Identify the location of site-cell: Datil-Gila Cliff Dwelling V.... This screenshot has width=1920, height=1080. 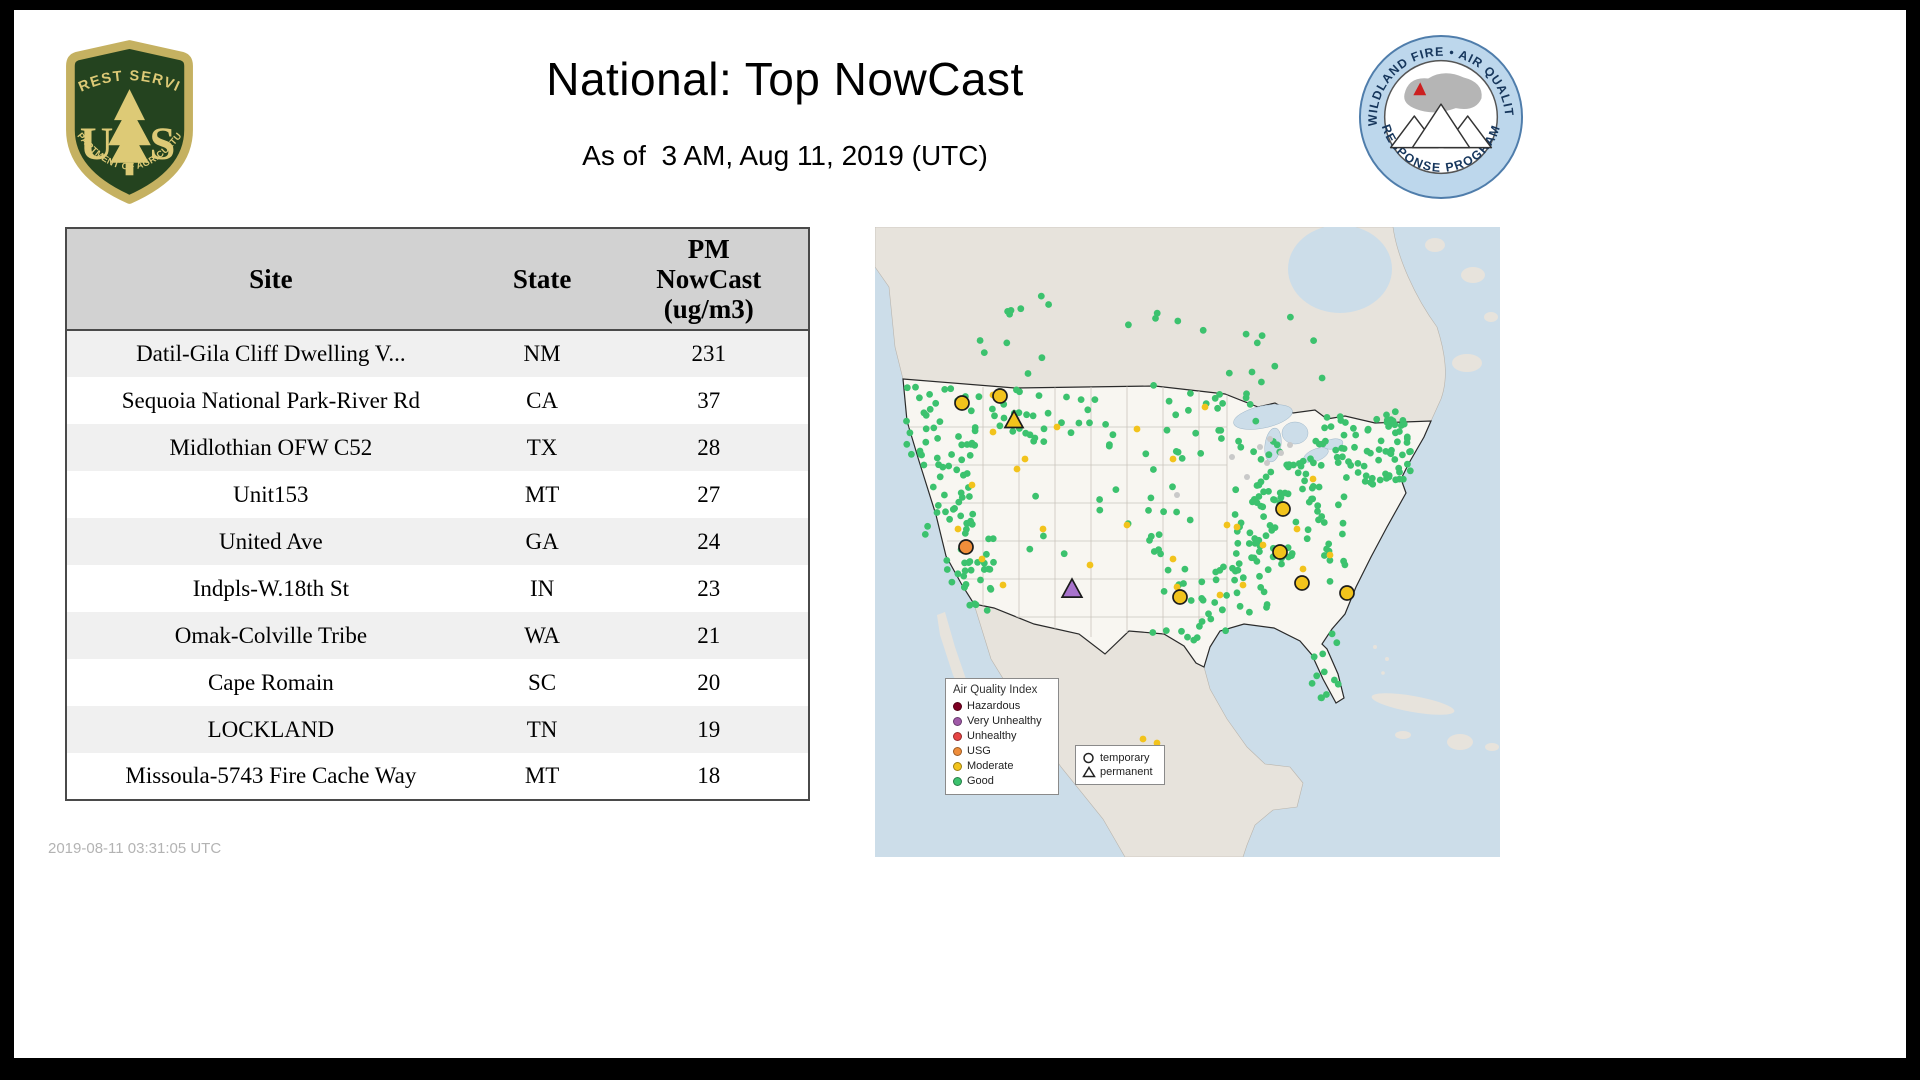
(271, 353).